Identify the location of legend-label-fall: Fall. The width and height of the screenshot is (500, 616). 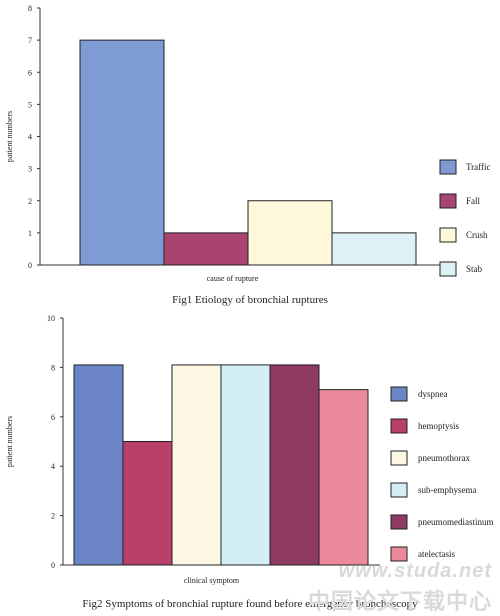
(473, 201).